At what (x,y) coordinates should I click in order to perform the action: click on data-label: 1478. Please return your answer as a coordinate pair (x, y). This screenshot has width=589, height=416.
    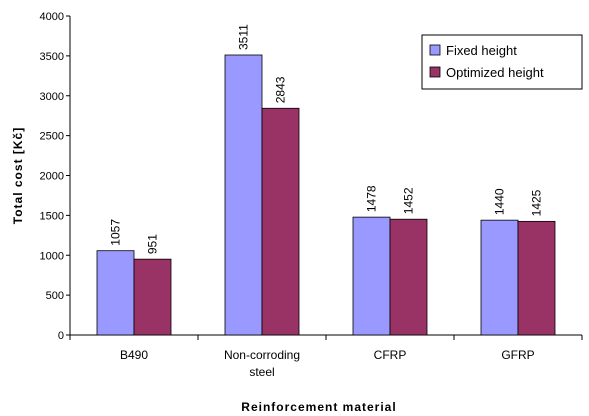
    Looking at the image, I should click on (372, 198).